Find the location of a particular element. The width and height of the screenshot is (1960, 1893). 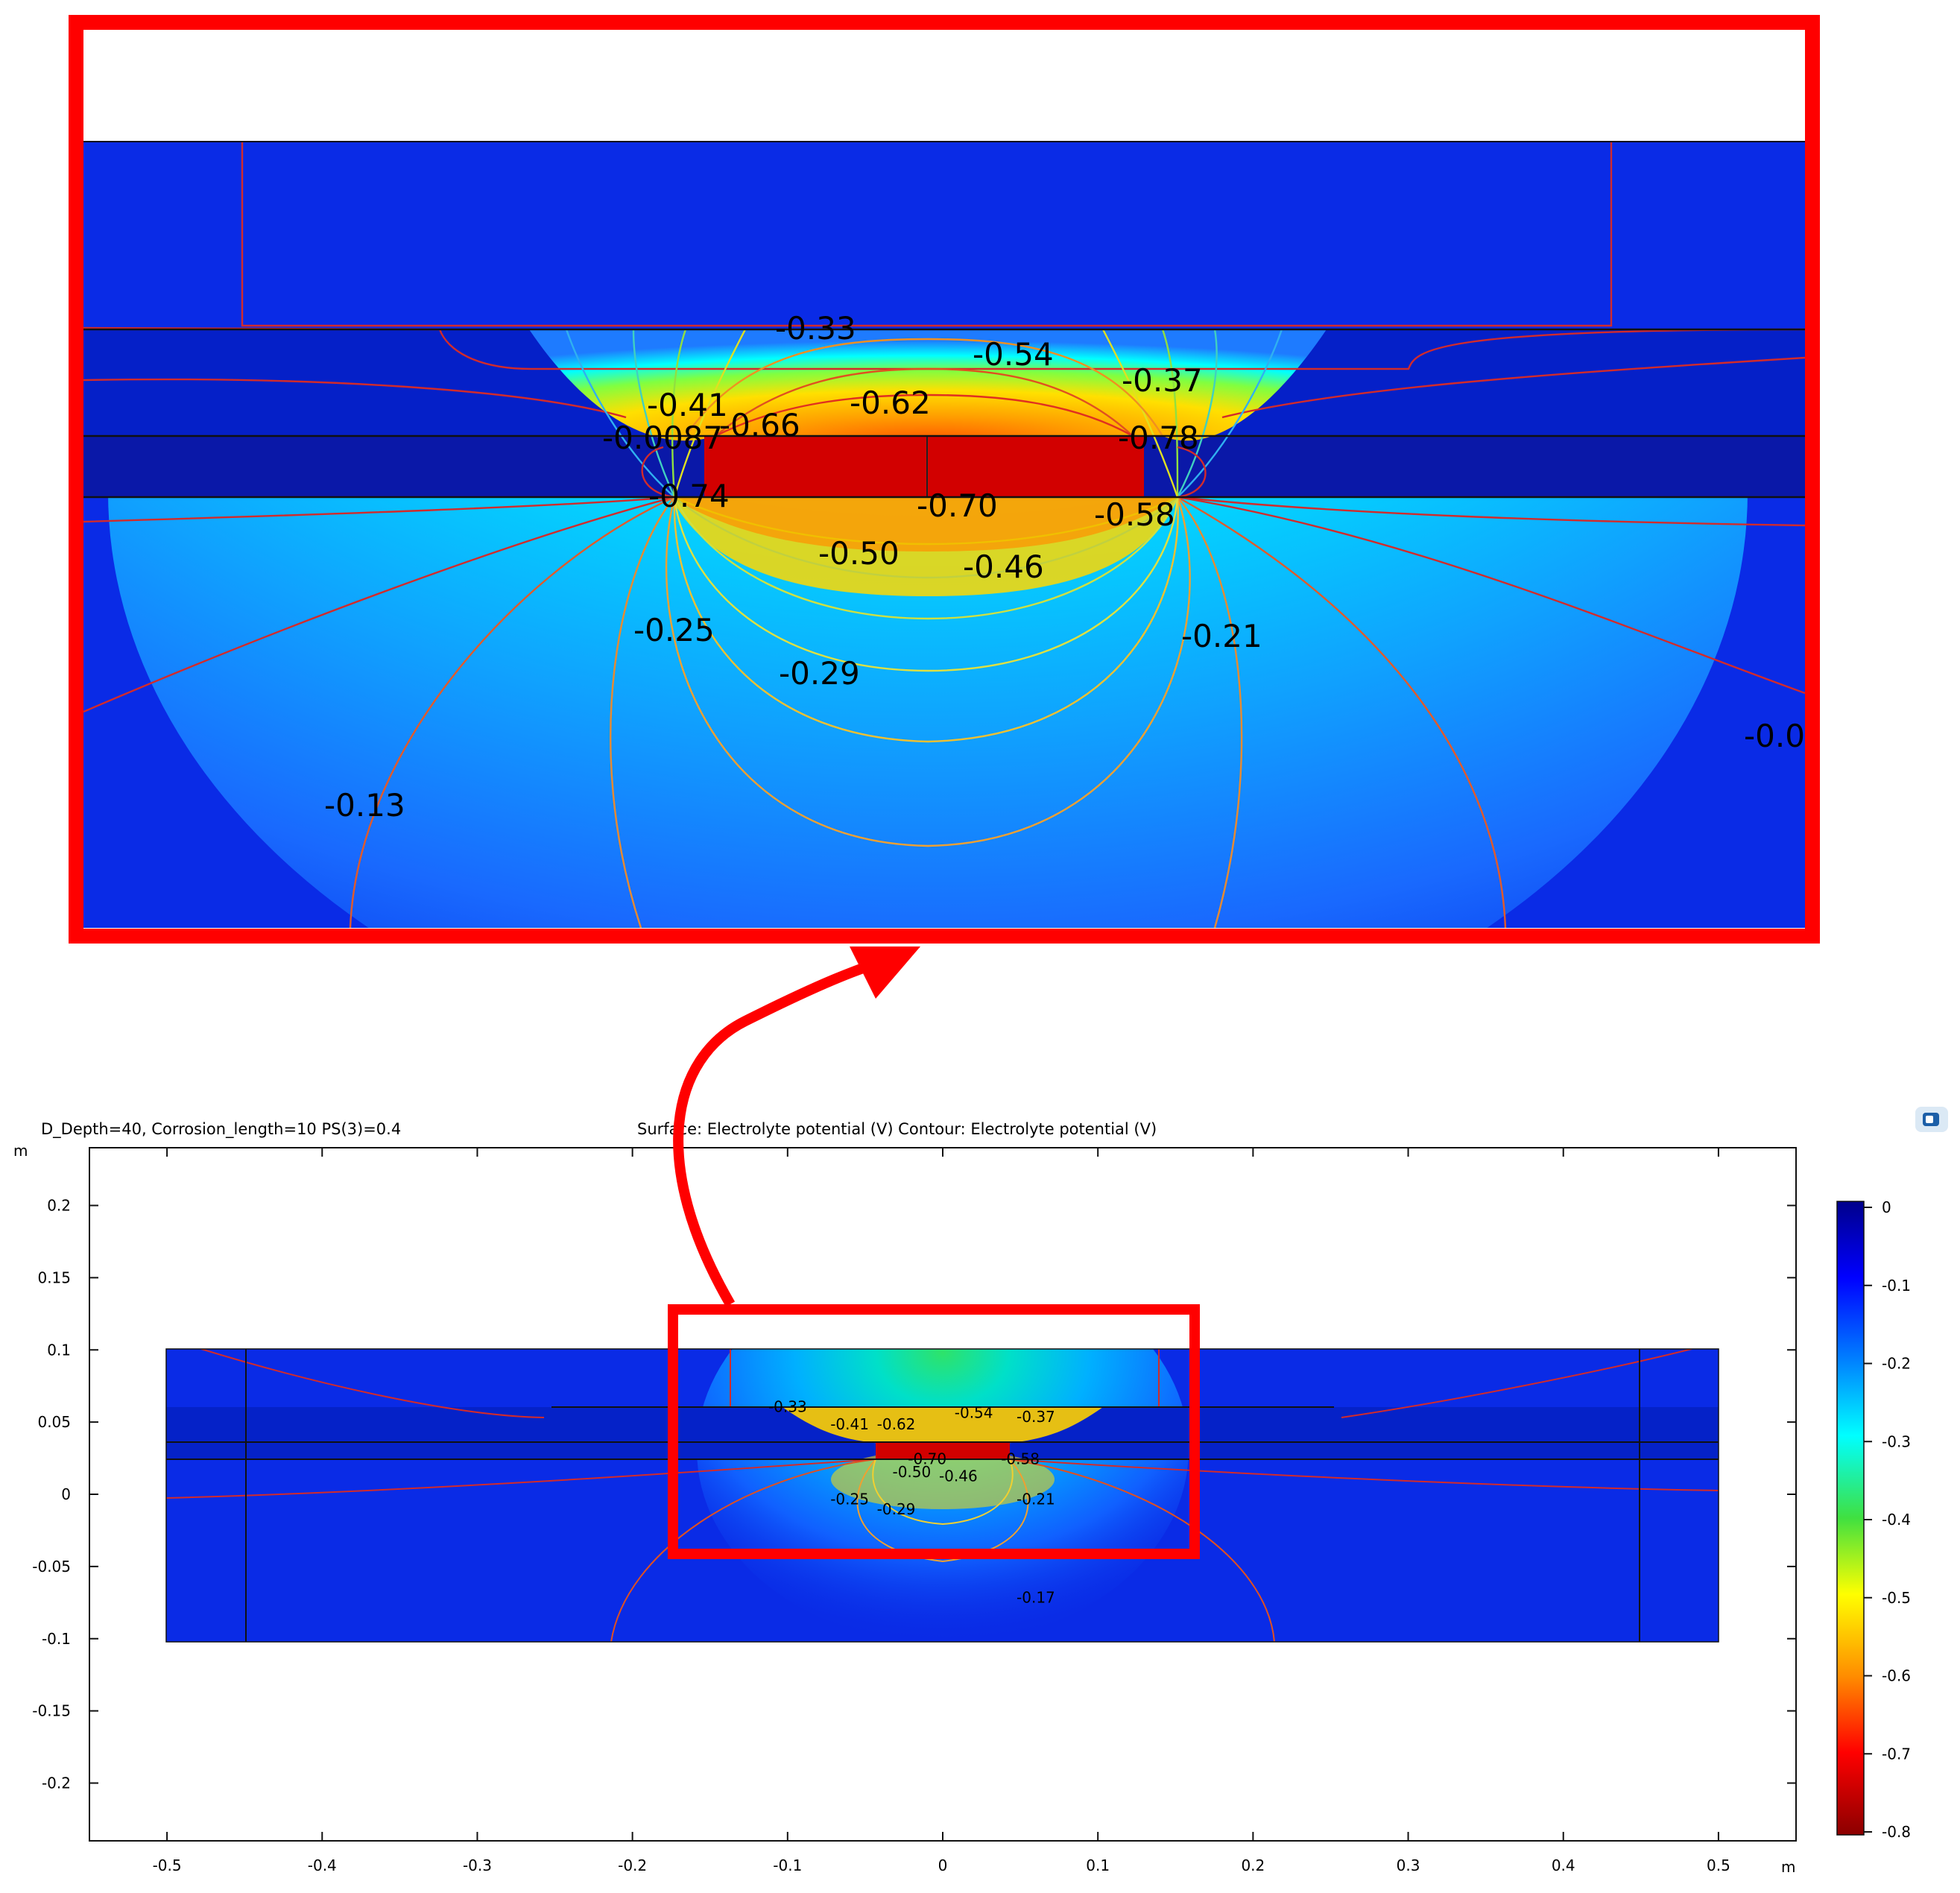

zoom-arrow is located at coordinates (785, 1129).